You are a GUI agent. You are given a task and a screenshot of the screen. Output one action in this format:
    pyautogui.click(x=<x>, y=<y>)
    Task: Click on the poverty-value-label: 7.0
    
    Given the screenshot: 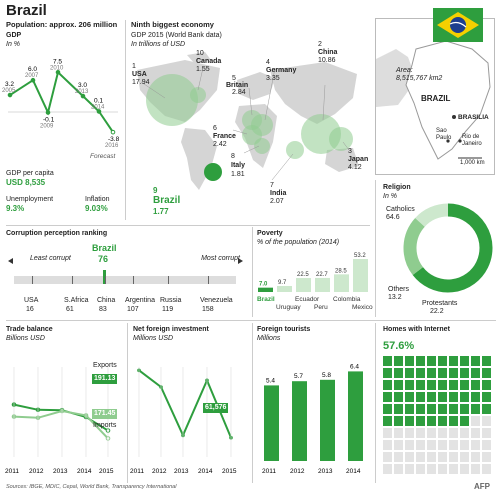 What is the action you would take?
    pyautogui.click(x=263, y=285)
    